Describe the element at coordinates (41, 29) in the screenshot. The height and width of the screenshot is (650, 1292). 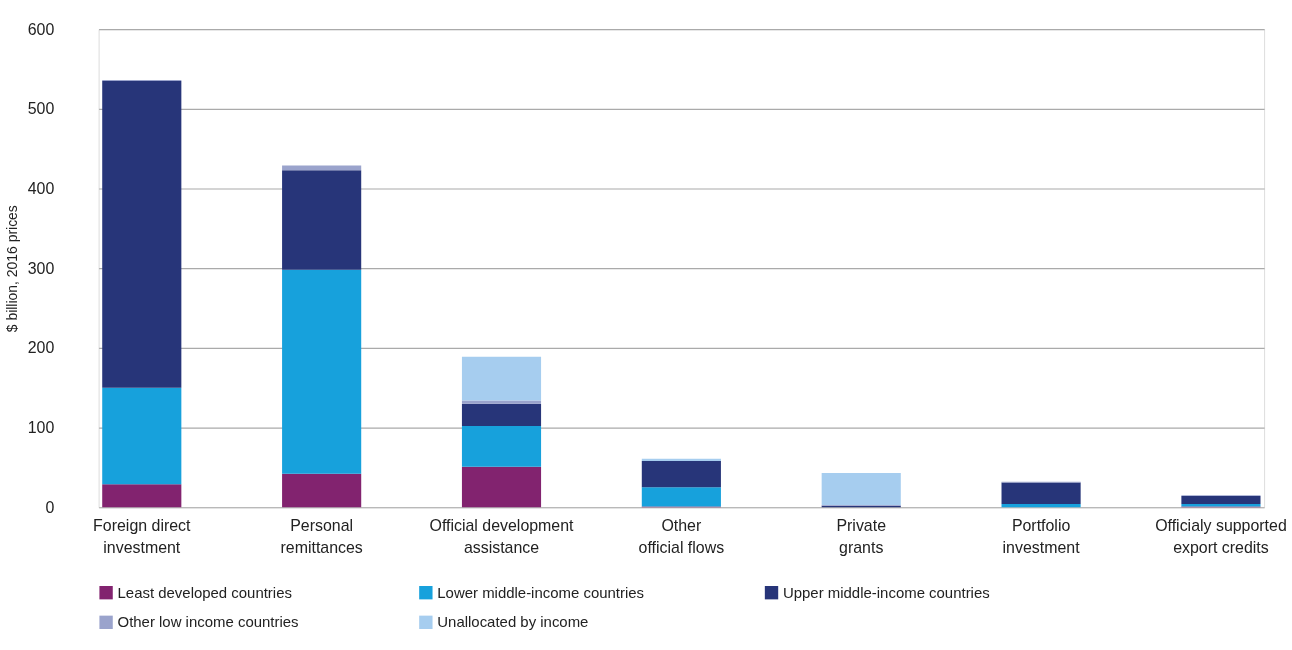
I see `y-tick-label: 600` at that location.